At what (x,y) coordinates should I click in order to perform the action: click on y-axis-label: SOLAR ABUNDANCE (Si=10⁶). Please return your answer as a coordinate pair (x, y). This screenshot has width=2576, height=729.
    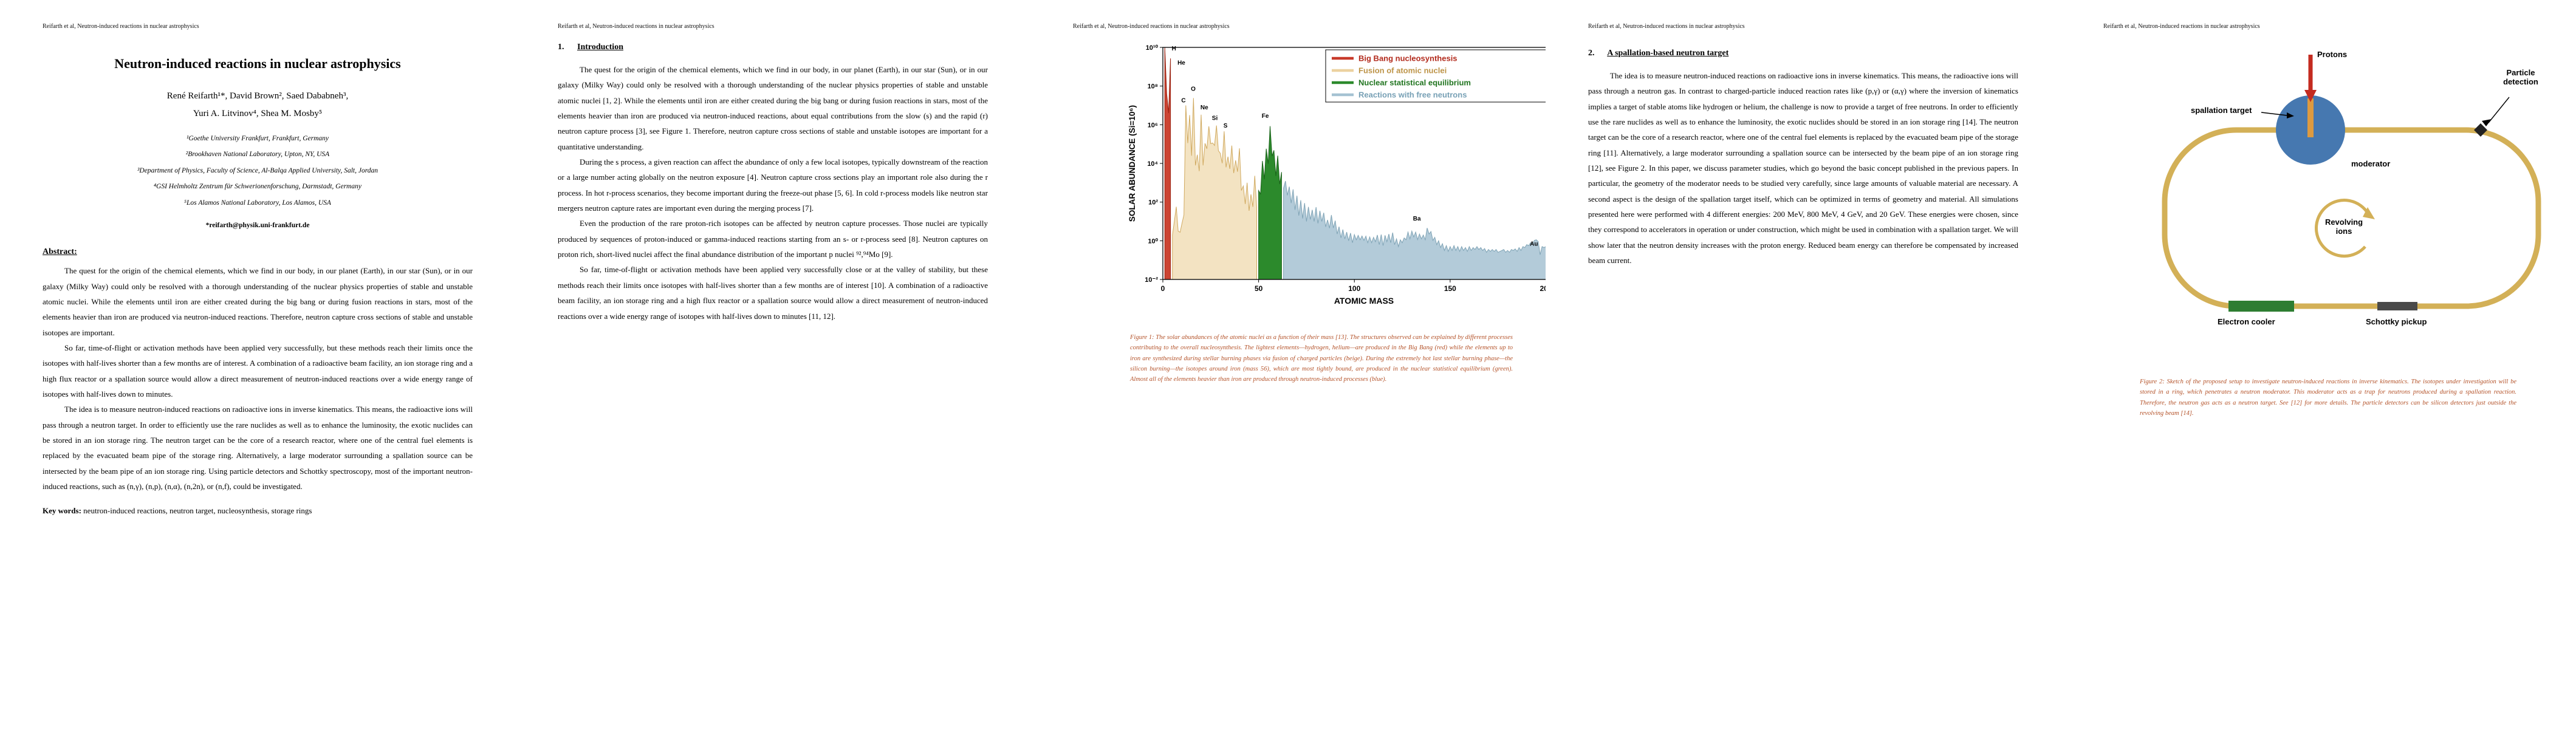
    Looking at the image, I should click on (1132, 163).